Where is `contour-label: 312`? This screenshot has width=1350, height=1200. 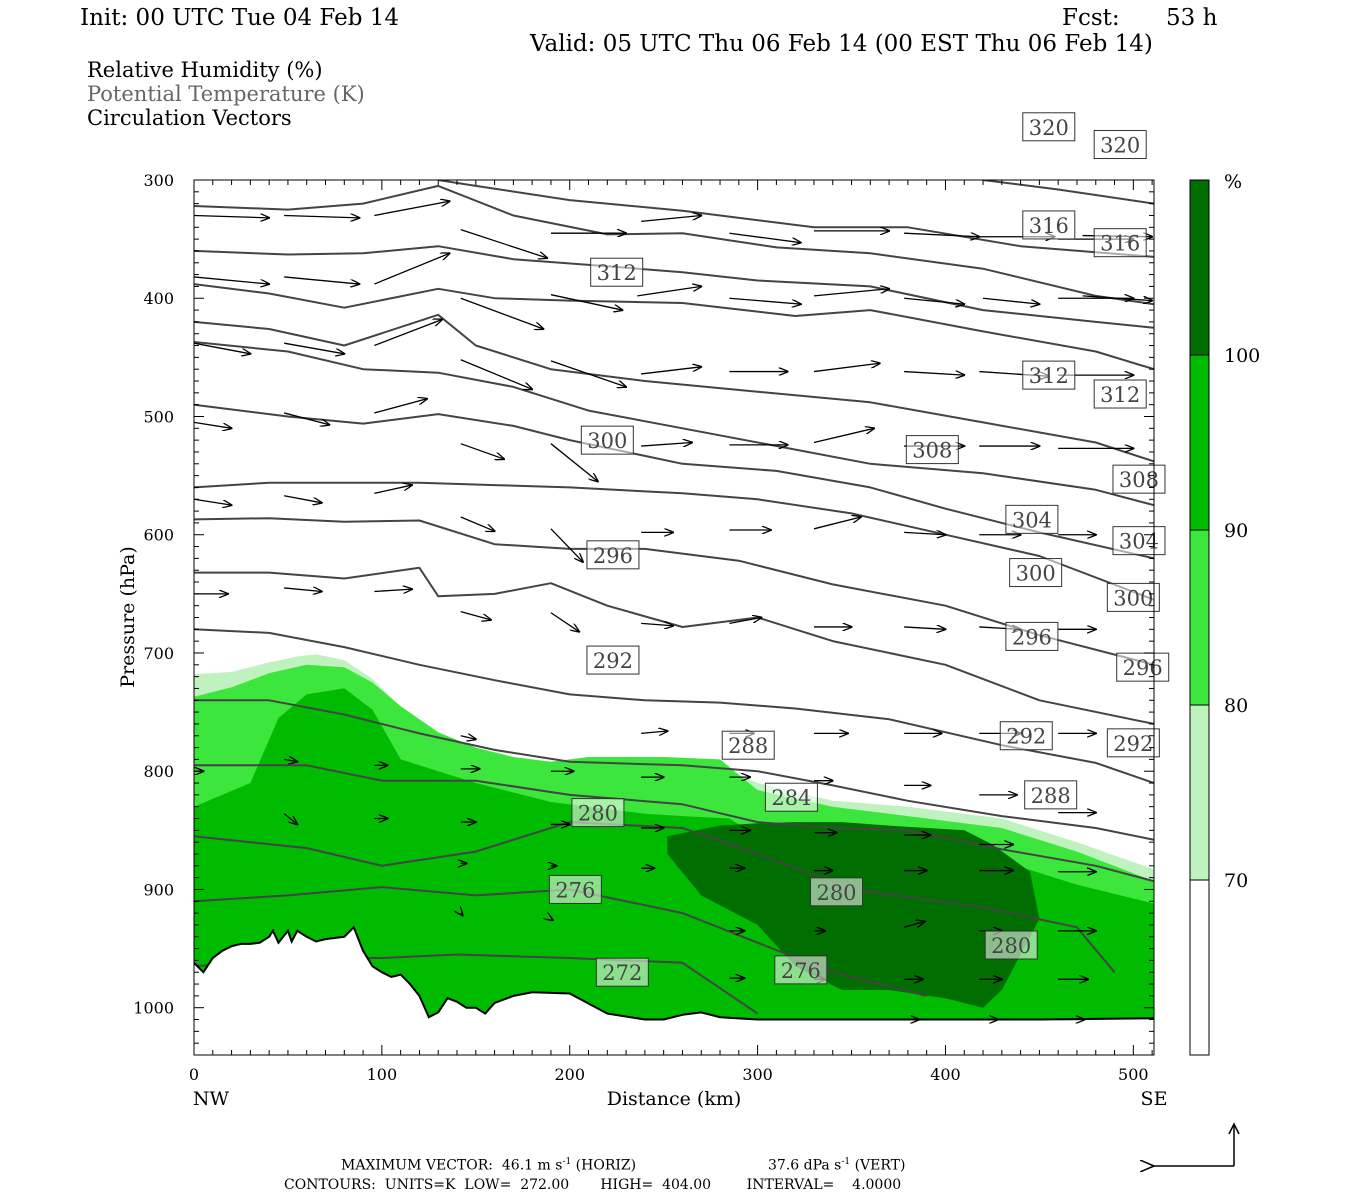 contour-label: 312 is located at coordinates (617, 273).